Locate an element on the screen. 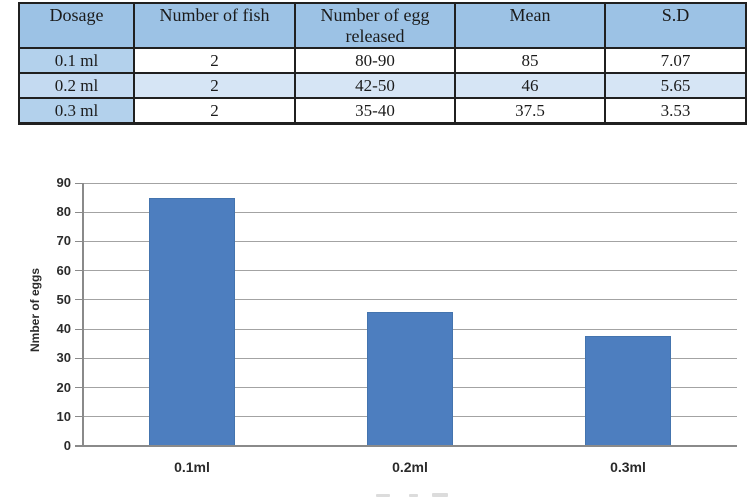 The width and height of the screenshot is (750, 499). table-cell-sd: 5.65 is located at coordinates (675, 85).